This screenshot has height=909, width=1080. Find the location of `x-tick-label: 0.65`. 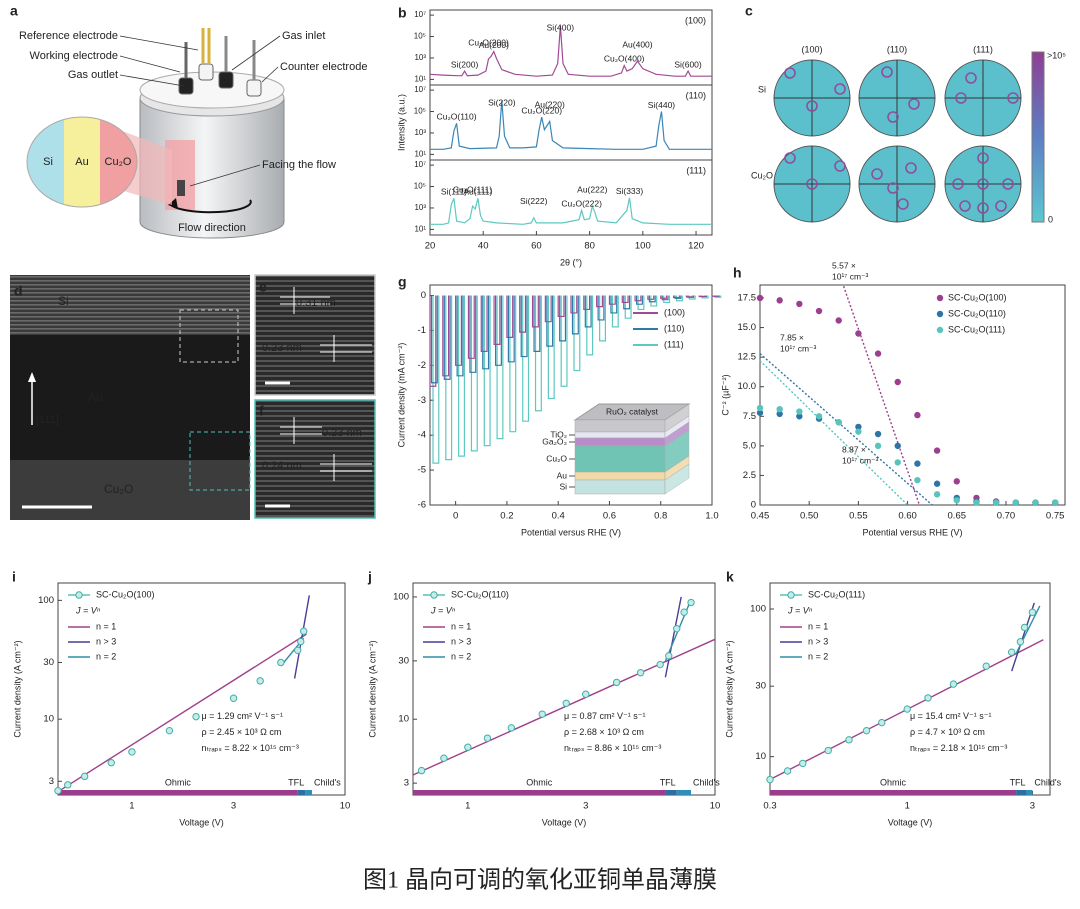

x-tick-label: 0.65 is located at coordinates (957, 516).